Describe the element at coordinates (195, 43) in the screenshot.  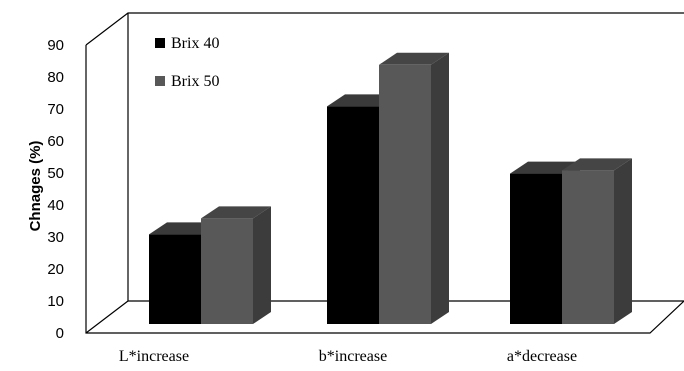
I see `legend-label-brix-40: Brix 40` at that location.